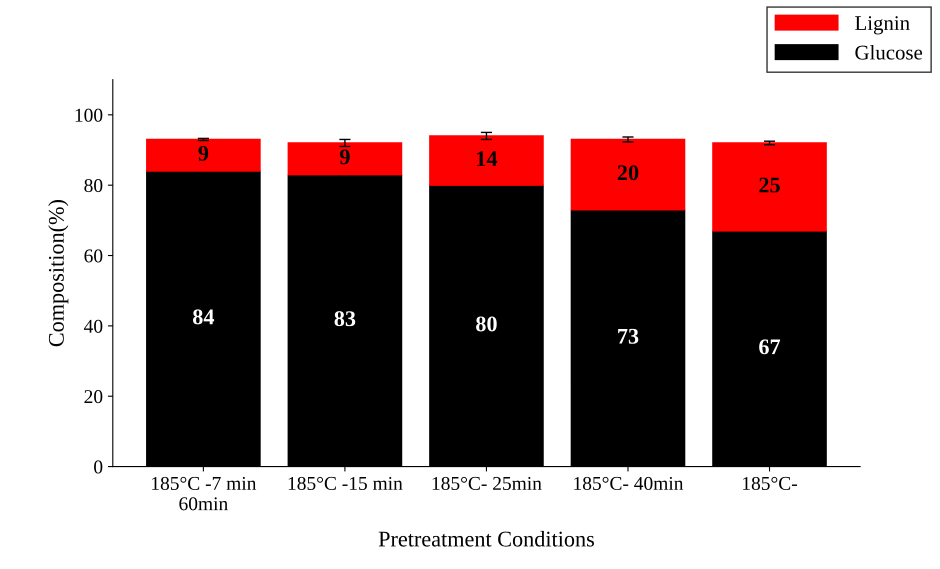 This screenshot has width=940, height=569. Describe the element at coordinates (882, 25) in the screenshot. I see `legend-label: Lignin` at that location.